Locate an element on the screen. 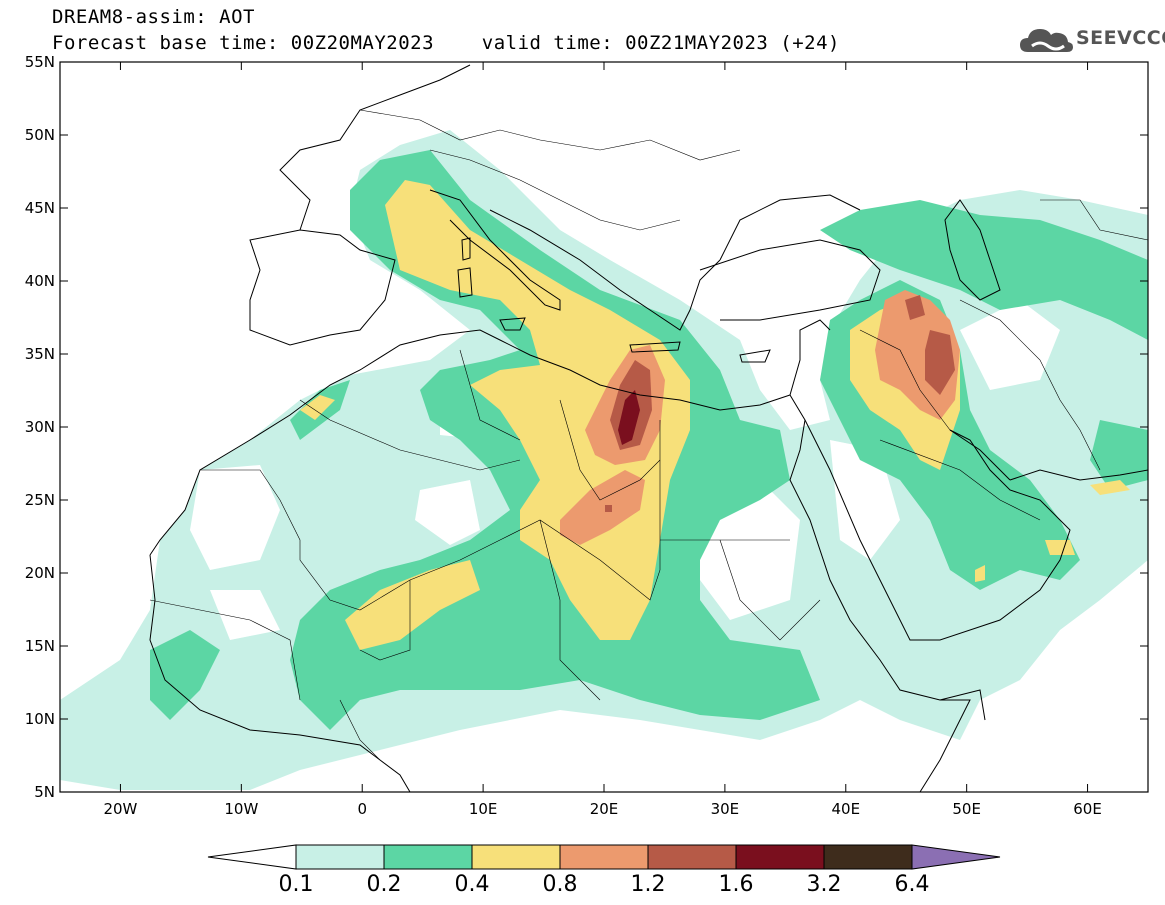  seevccc-logo: SEEVCCC is located at coordinates (1091, 40).